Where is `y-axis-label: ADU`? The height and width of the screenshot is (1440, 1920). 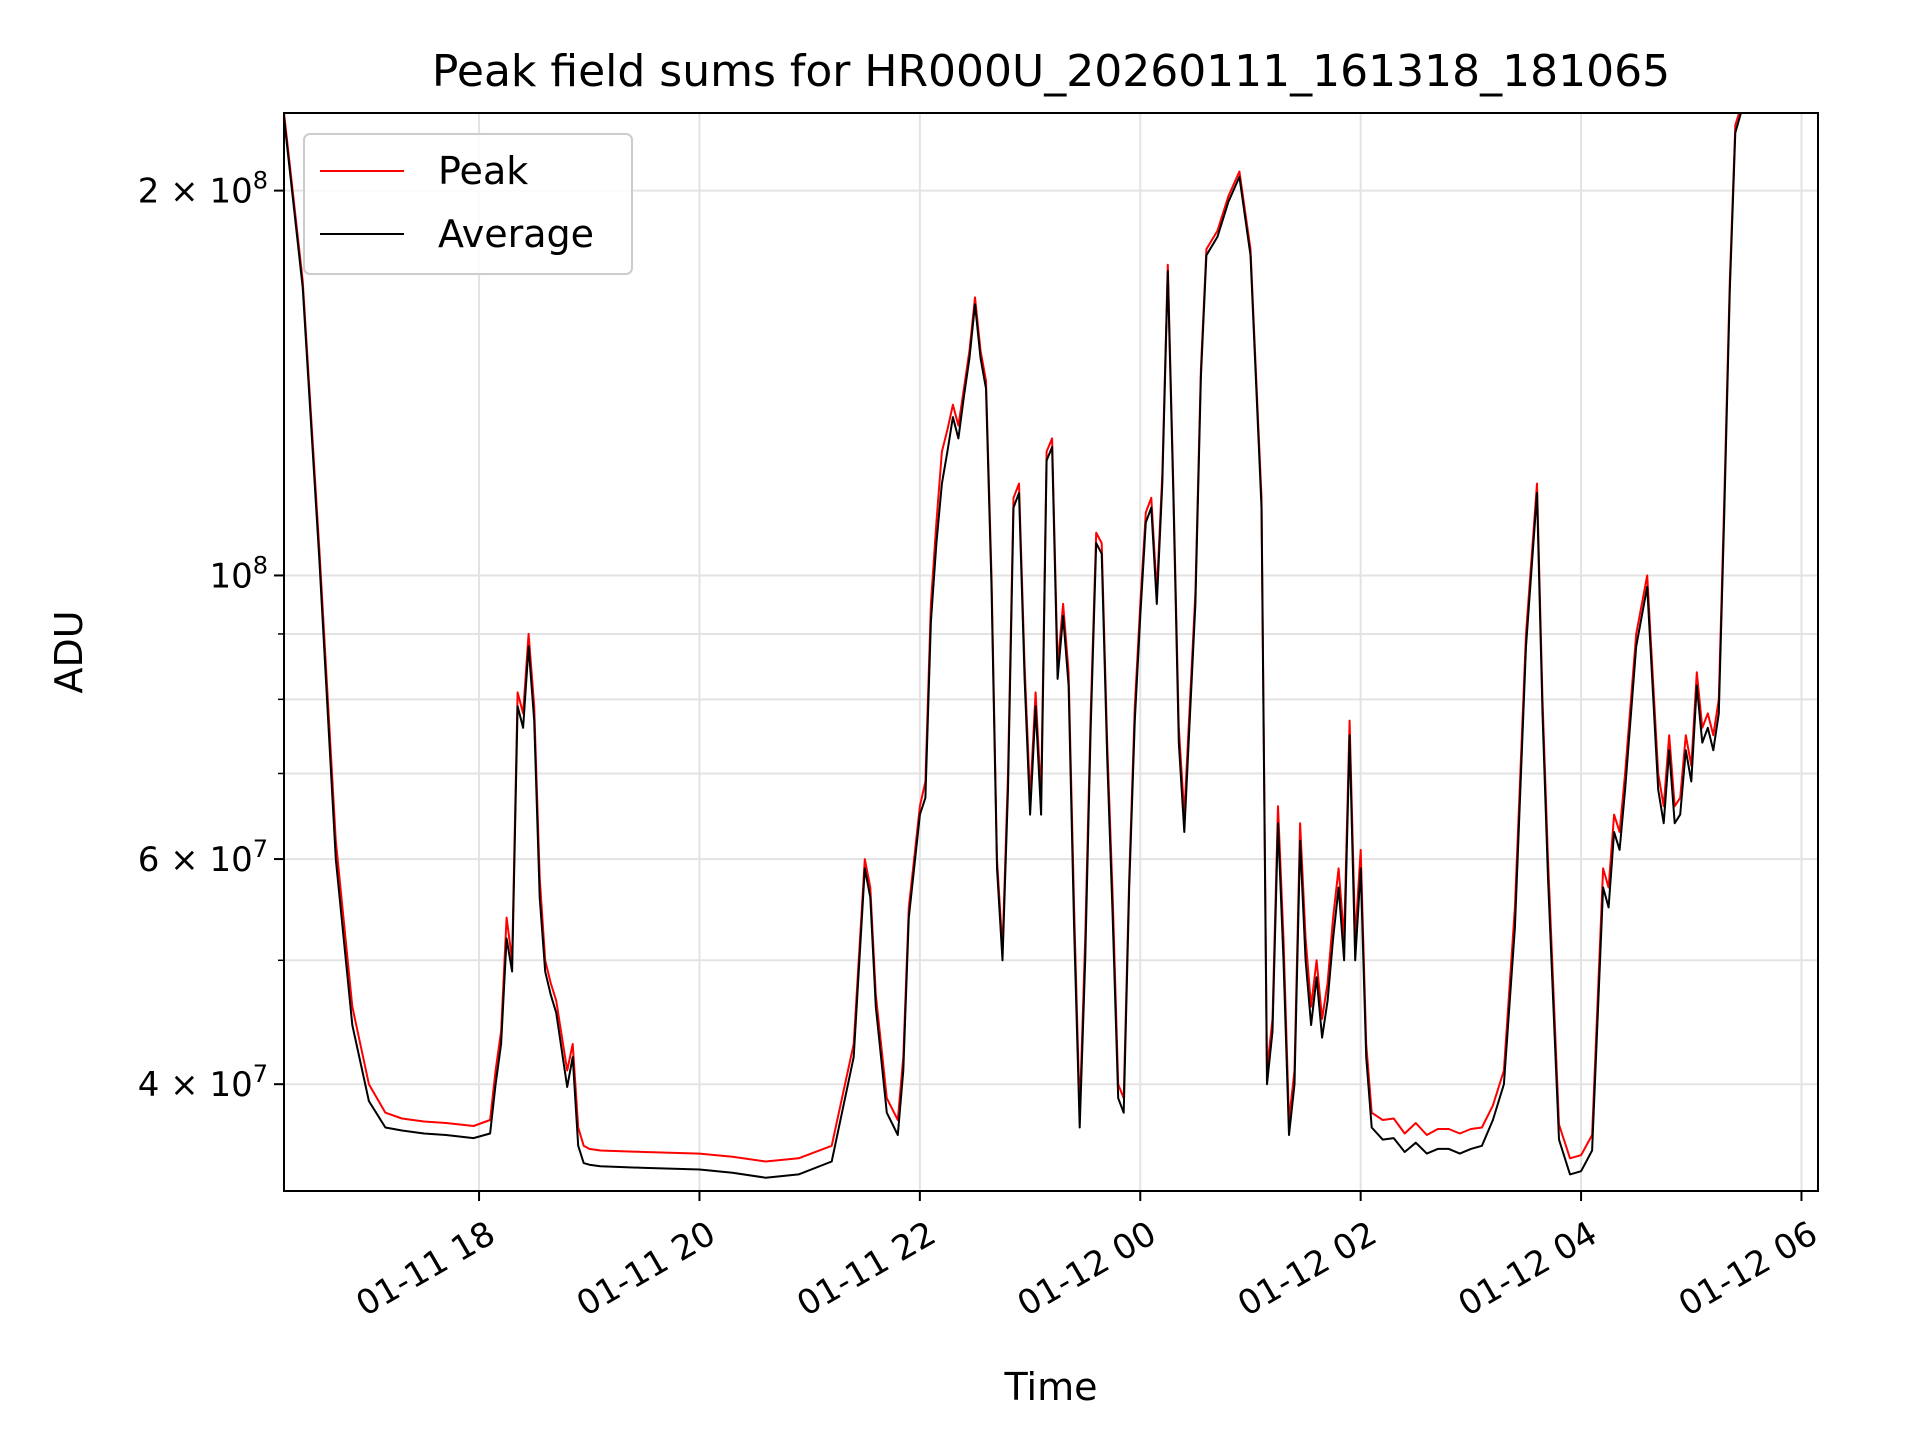
y-axis-label: ADU is located at coordinates (69, 651).